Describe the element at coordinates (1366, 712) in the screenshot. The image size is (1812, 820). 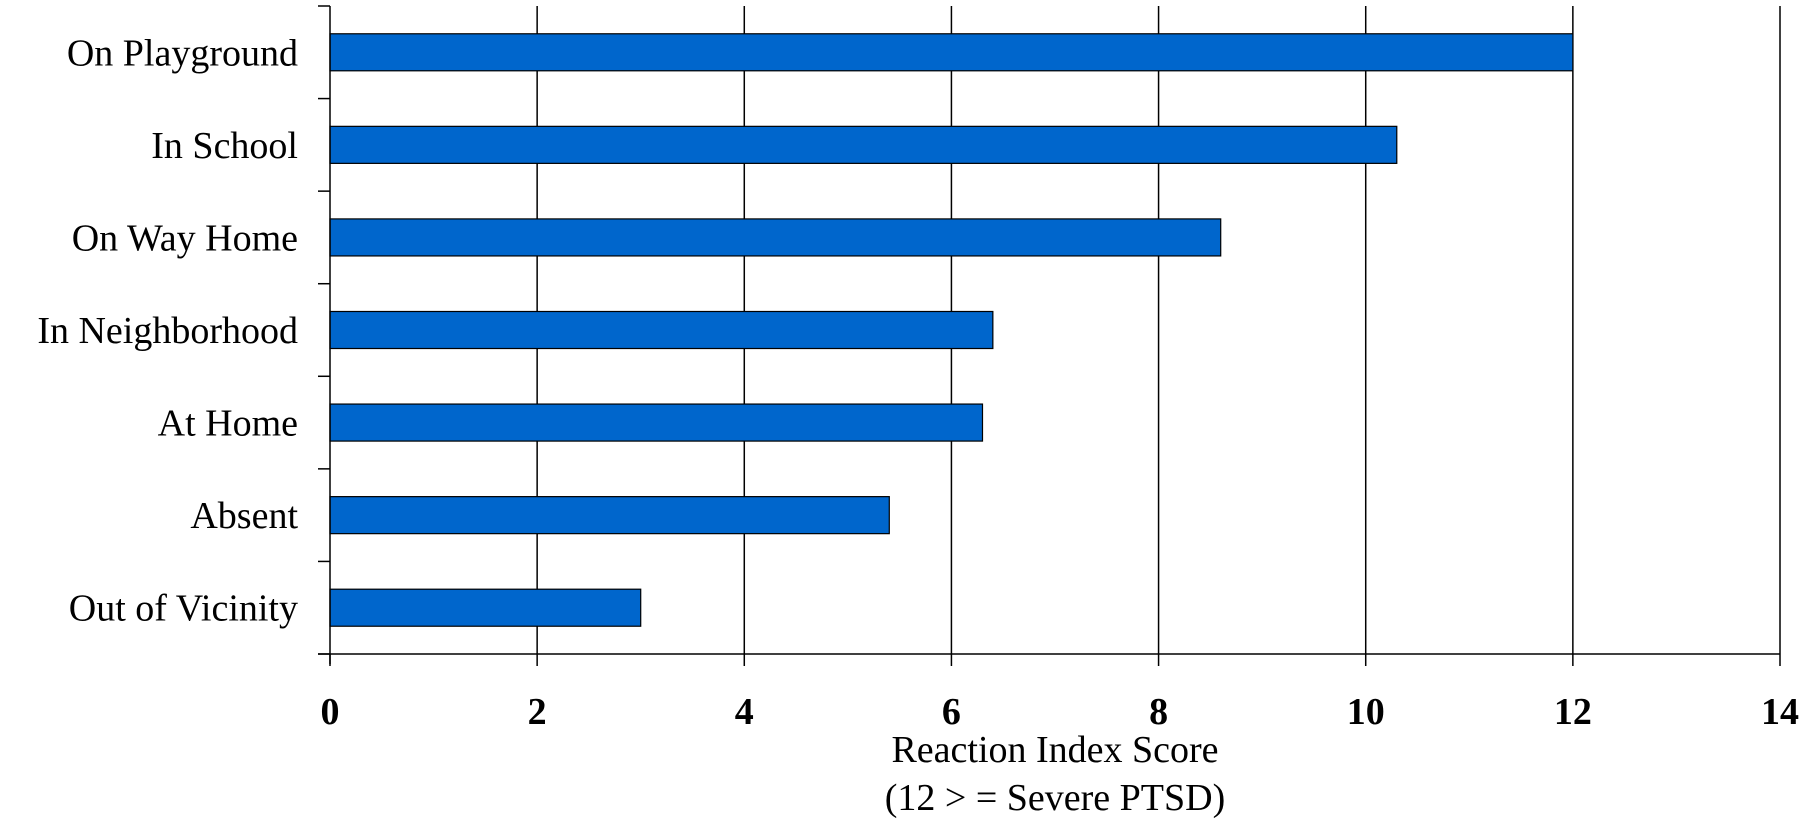
I see `x-tick-label: 10` at that location.